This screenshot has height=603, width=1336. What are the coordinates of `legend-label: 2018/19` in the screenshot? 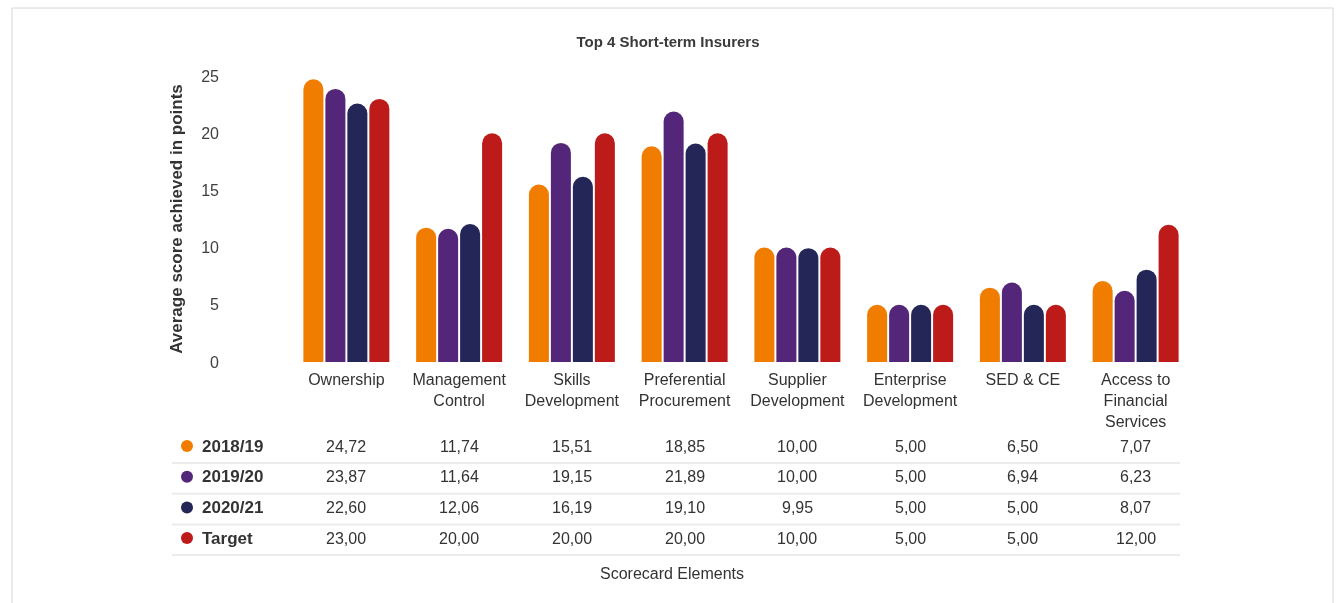 It's located at (233, 446).